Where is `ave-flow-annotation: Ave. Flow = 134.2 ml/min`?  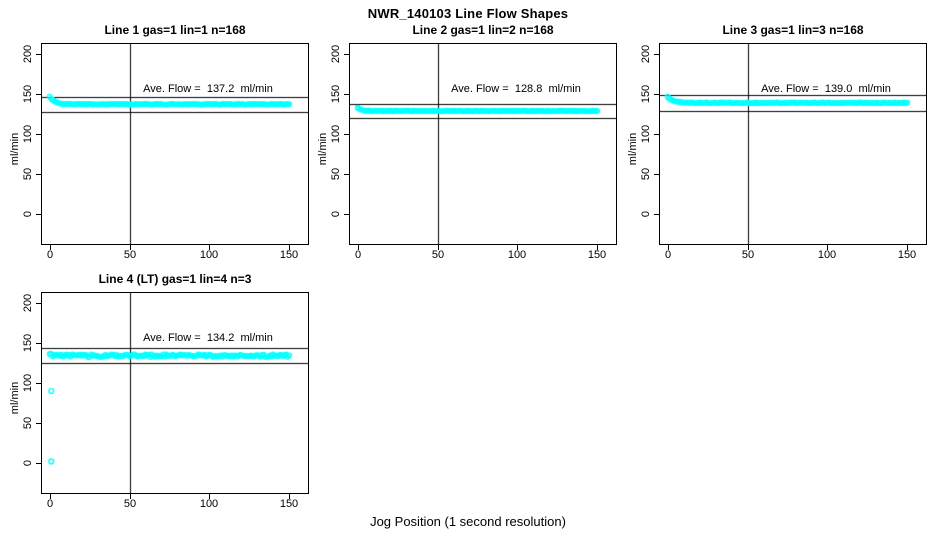 ave-flow-annotation: Ave. Flow = 134.2 ml/min is located at coordinates (208, 338).